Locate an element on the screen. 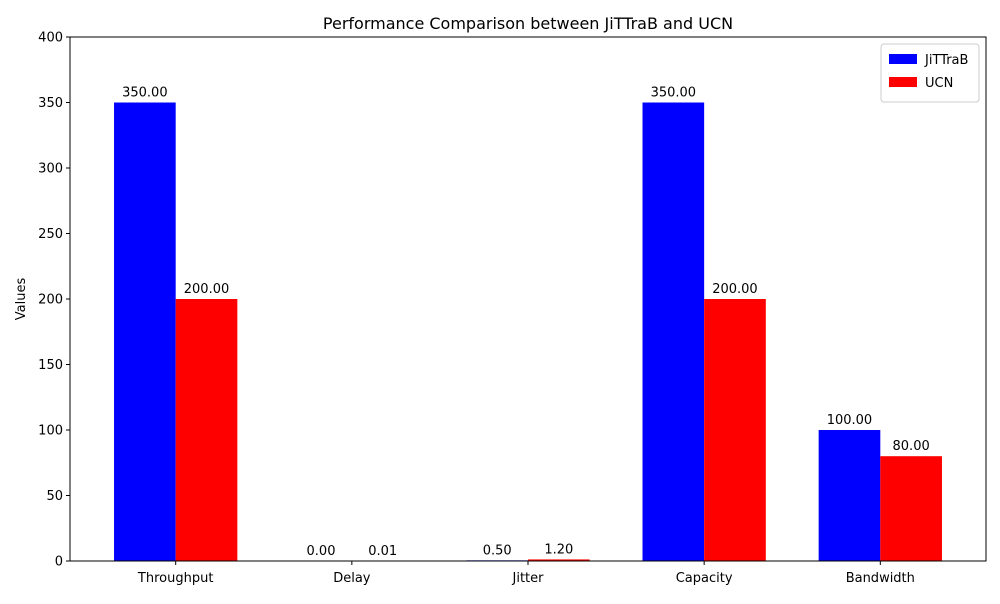 Image resolution: width=1000 pixels, height=604 pixels. legend-label: UCN is located at coordinates (939, 83).